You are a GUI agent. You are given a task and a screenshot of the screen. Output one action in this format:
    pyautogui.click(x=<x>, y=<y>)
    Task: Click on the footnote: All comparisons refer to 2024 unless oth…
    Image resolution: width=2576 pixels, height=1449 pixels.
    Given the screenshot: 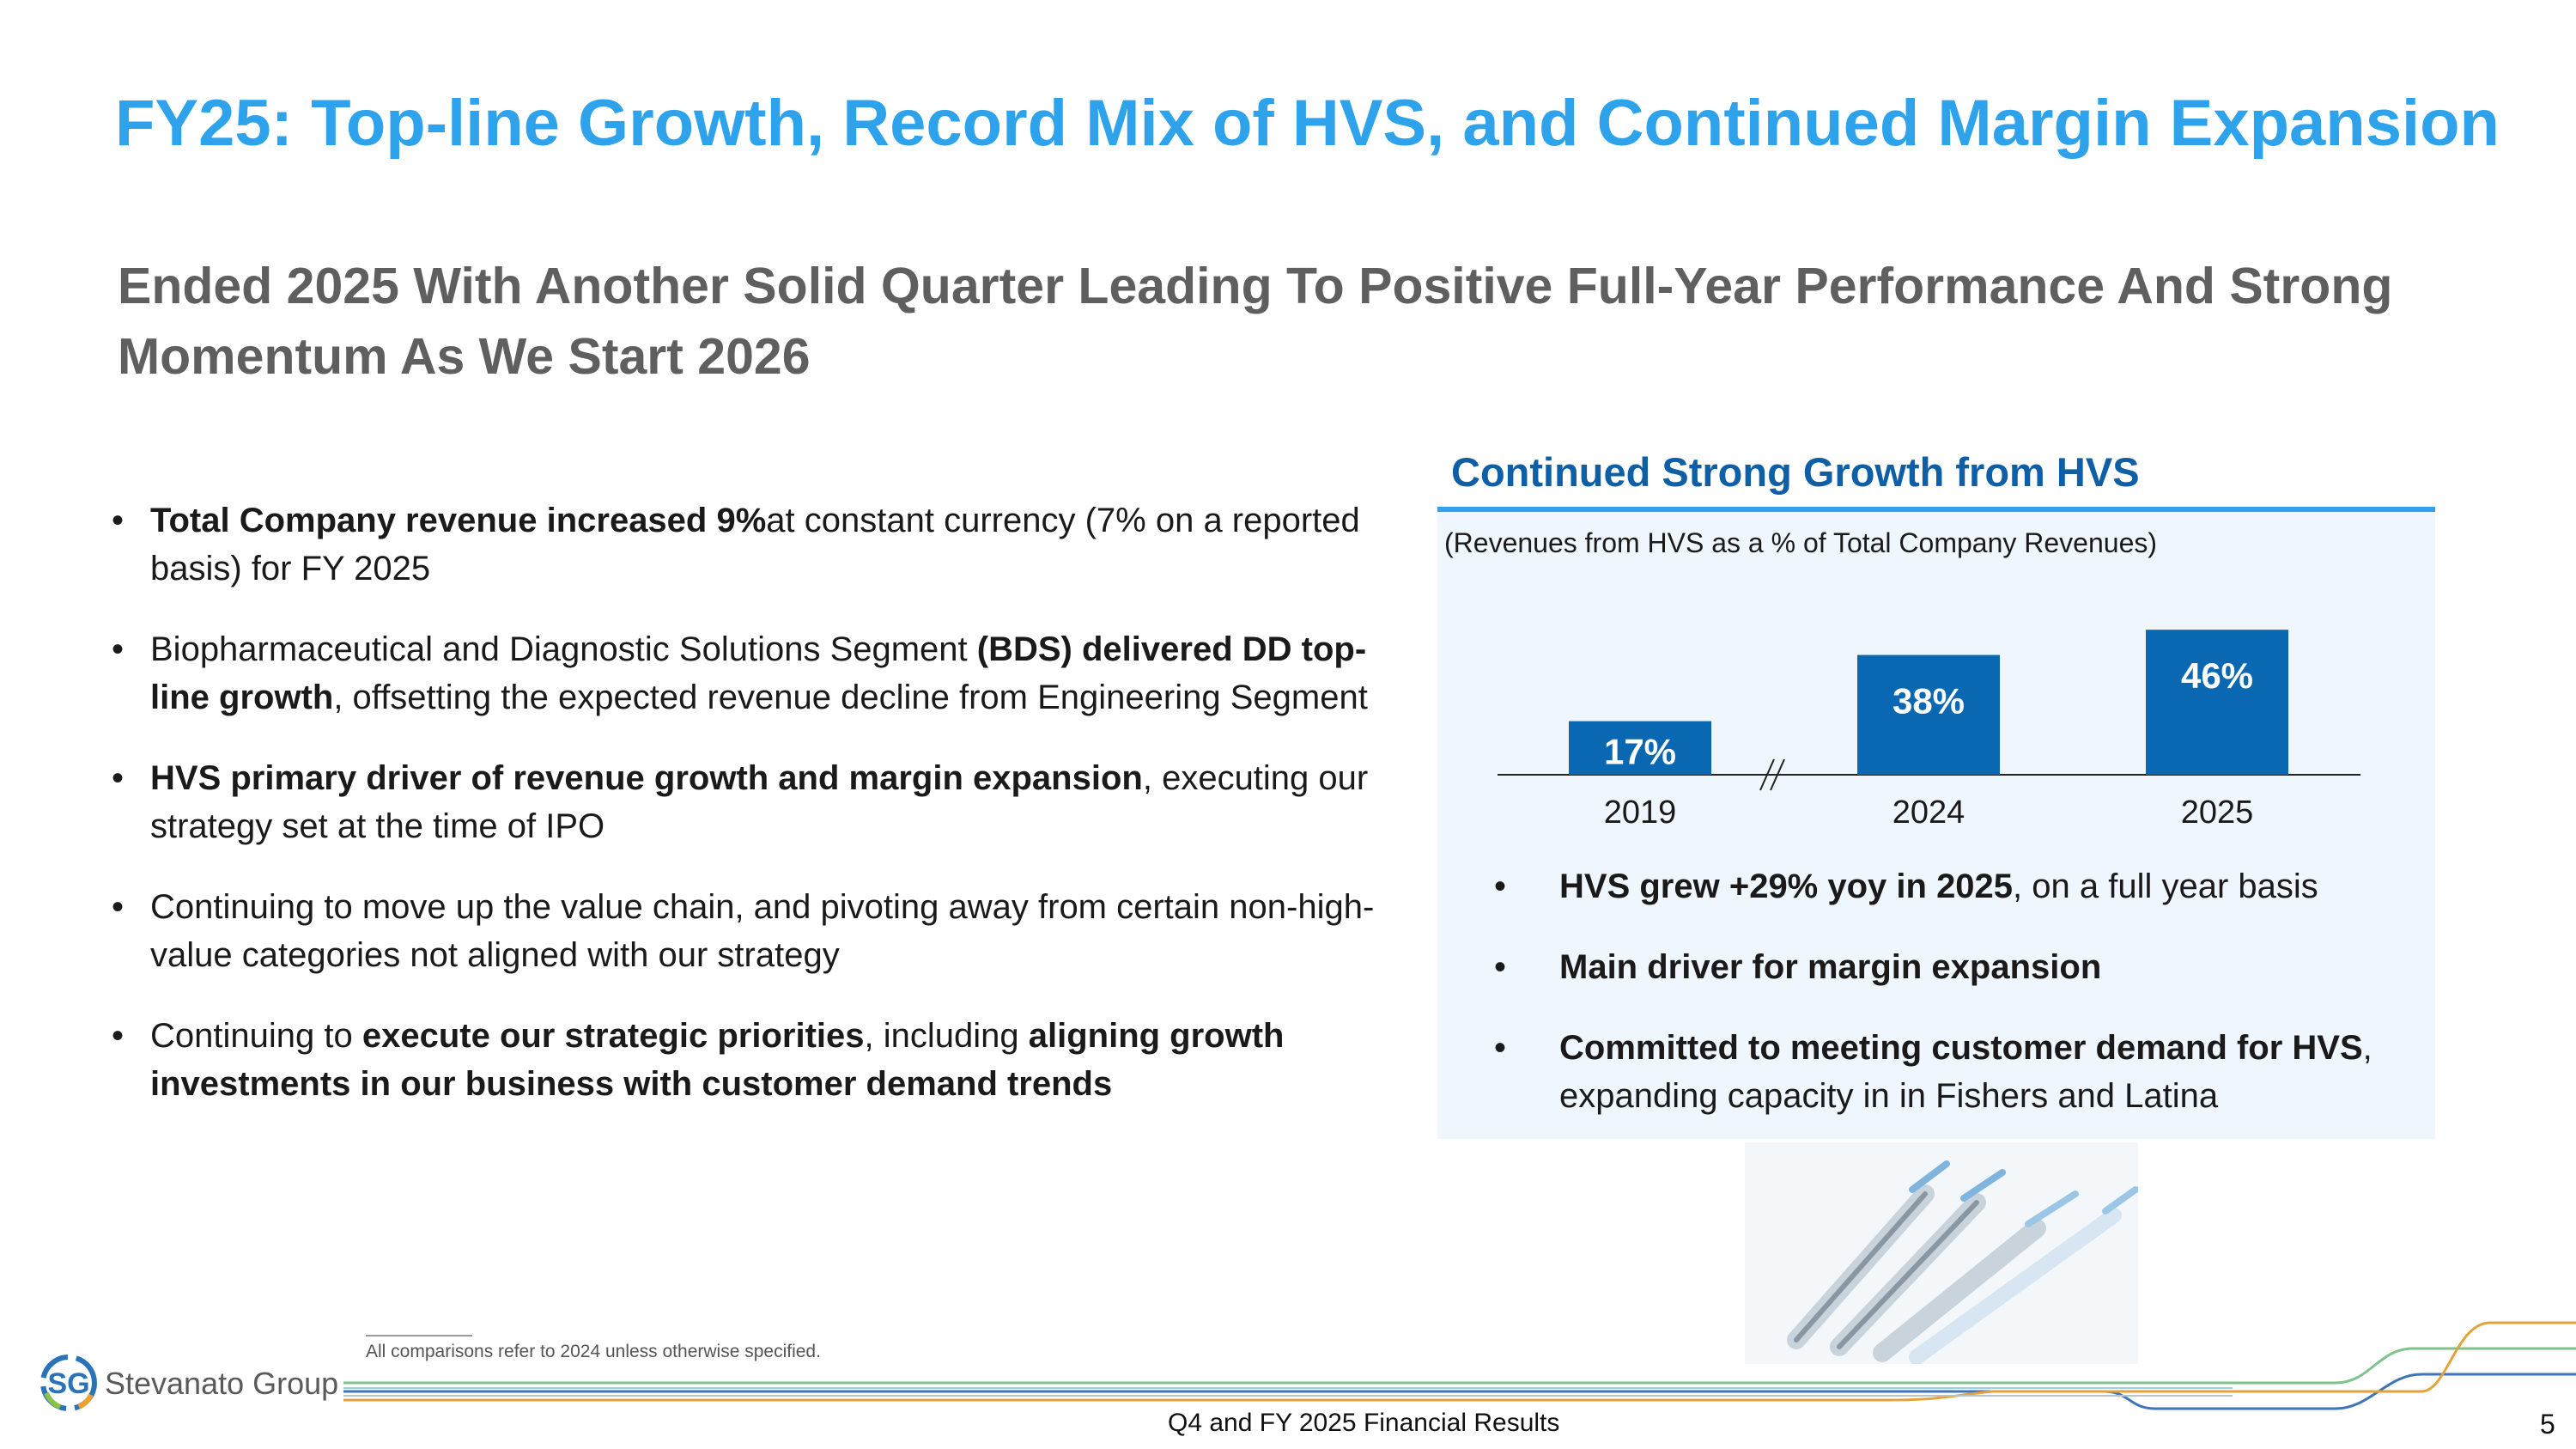 What is the action you would take?
    pyautogui.click(x=594, y=1351)
    